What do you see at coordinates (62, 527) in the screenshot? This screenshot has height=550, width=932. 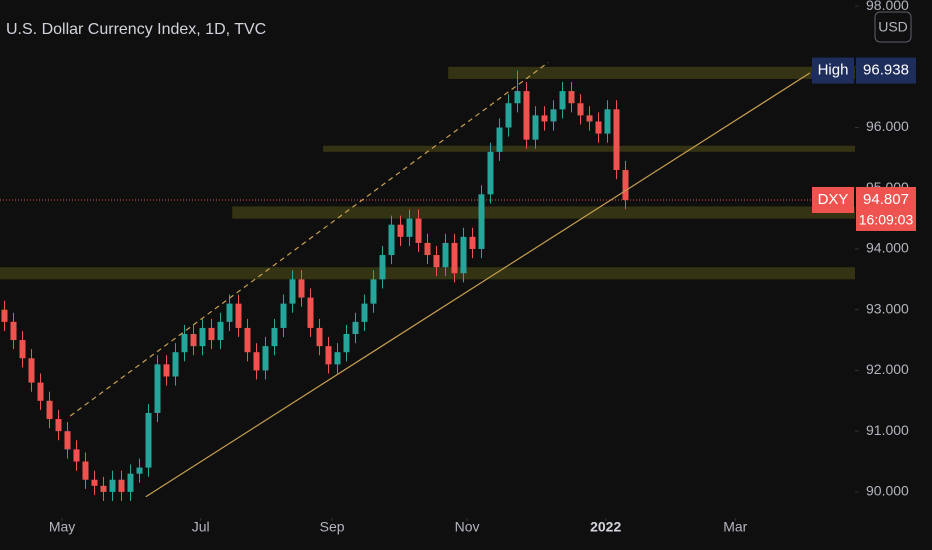 I see `x-tick-label: May` at bounding box center [62, 527].